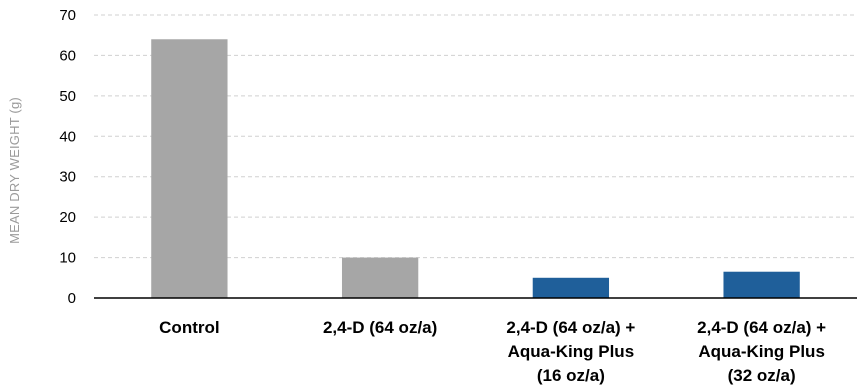 The width and height of the screenshot is (866, 392). Describe the element at coordinates (67, 258) in the screenshot. I see `y-tick-label: 10` at that location.